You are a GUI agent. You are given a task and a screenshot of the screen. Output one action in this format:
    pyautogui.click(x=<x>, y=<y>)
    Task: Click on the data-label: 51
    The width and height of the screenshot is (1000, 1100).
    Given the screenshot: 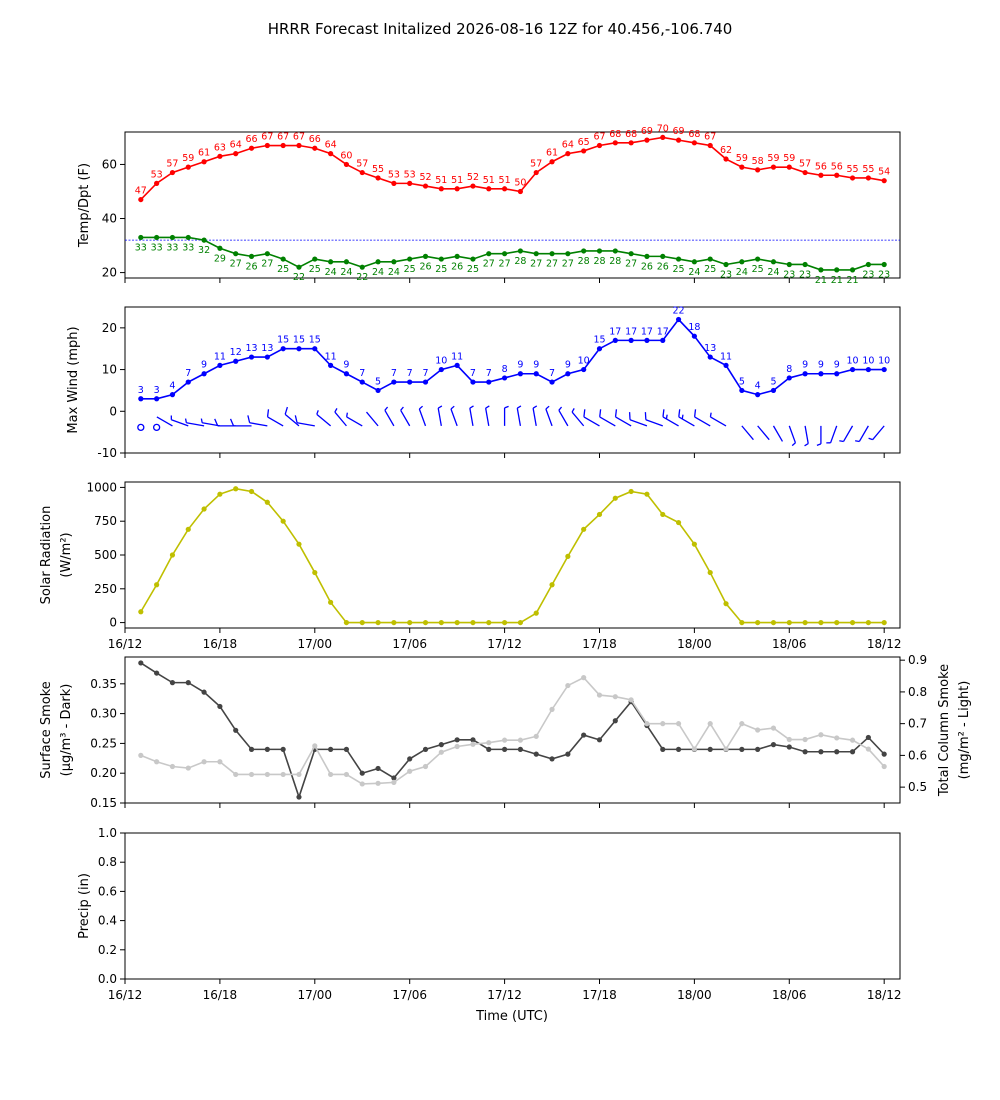 What is the action you would take?
    pyautogui.click(x=457, y=180)
    